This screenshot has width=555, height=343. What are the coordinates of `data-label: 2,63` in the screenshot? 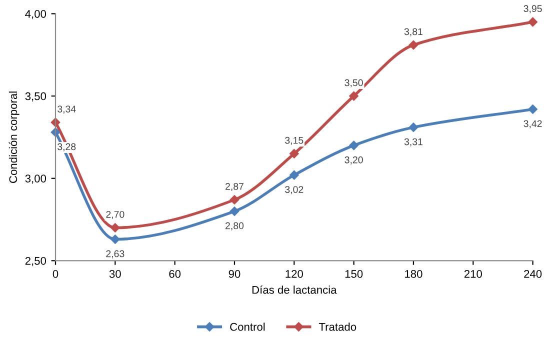 It's located at (115, 254).